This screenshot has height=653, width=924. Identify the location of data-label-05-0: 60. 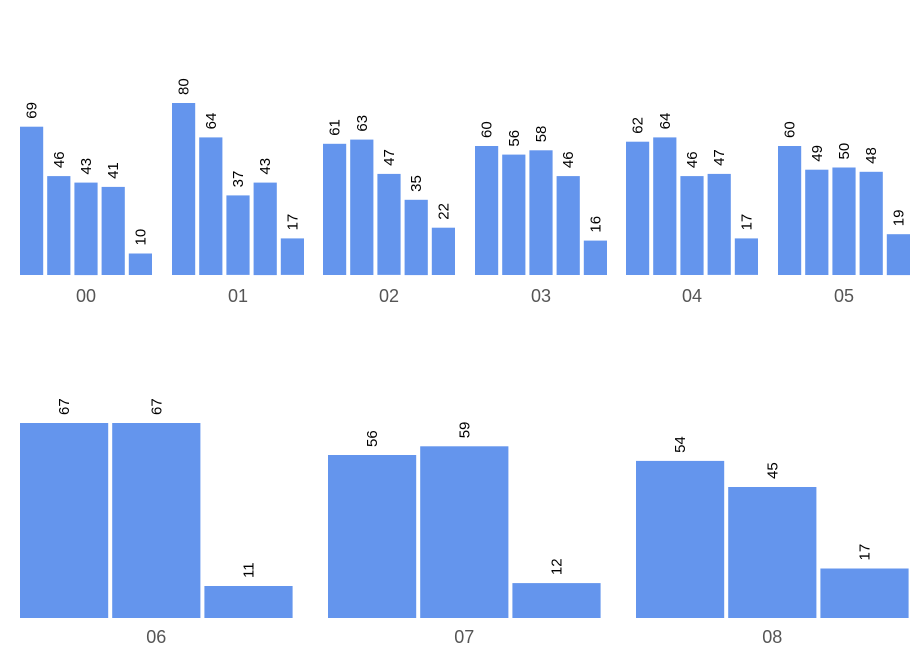
(790, 129).